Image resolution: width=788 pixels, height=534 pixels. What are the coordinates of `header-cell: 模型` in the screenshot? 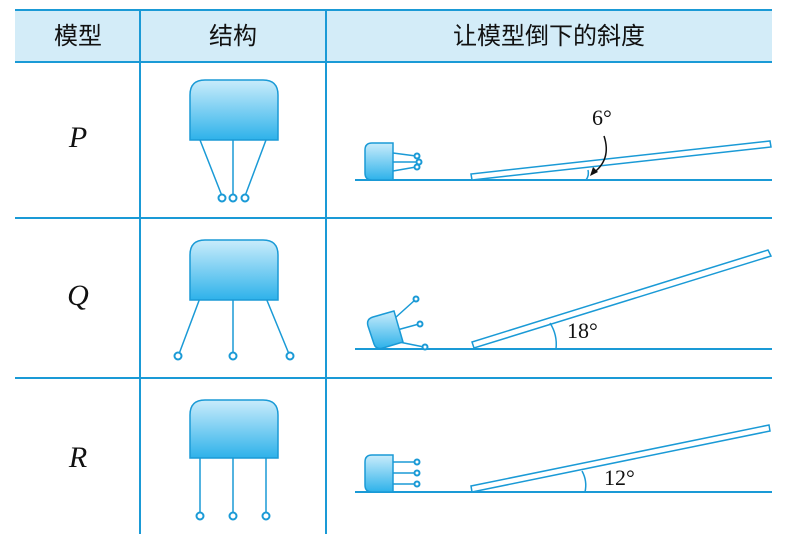 It's located at (78, 36).